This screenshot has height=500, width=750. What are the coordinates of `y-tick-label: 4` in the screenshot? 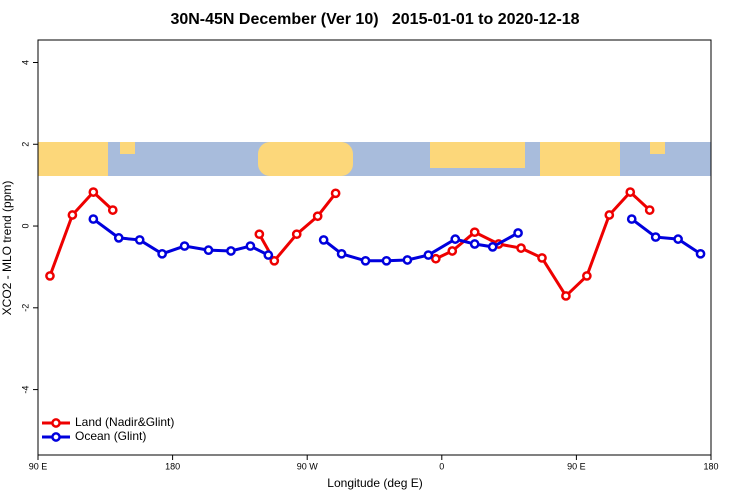 It's located at (25, 62).